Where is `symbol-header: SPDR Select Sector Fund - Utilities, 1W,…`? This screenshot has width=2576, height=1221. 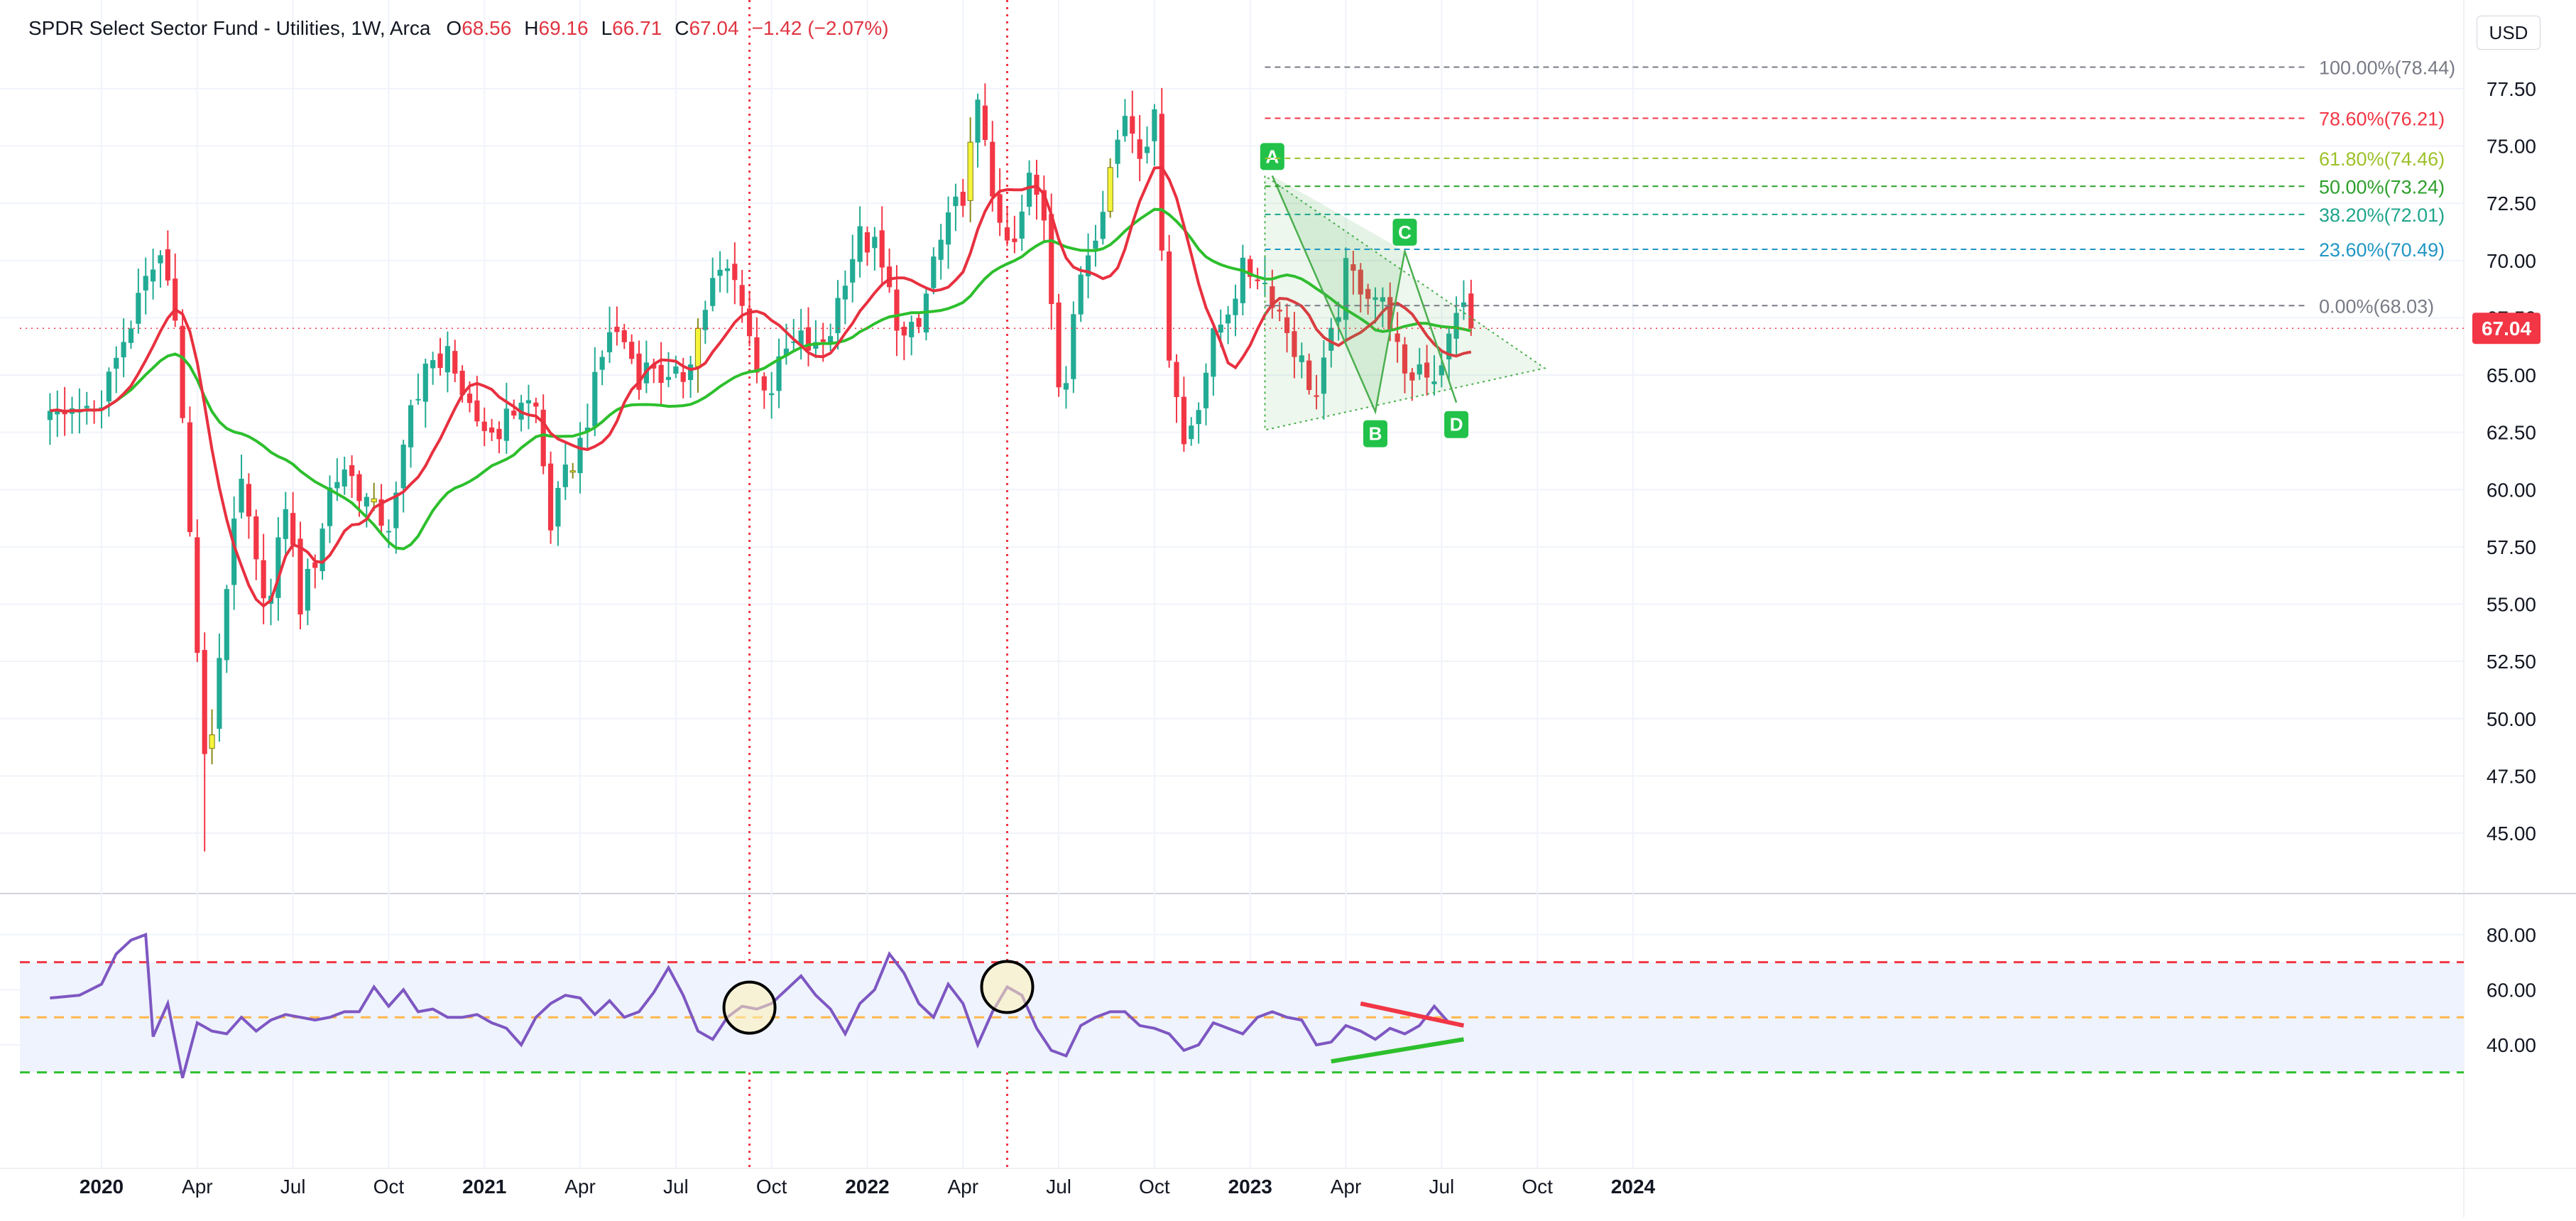
symbol-header: SPDR Select Sector Fund - Utilities, 1W,… is located at coordinates (465, 28).